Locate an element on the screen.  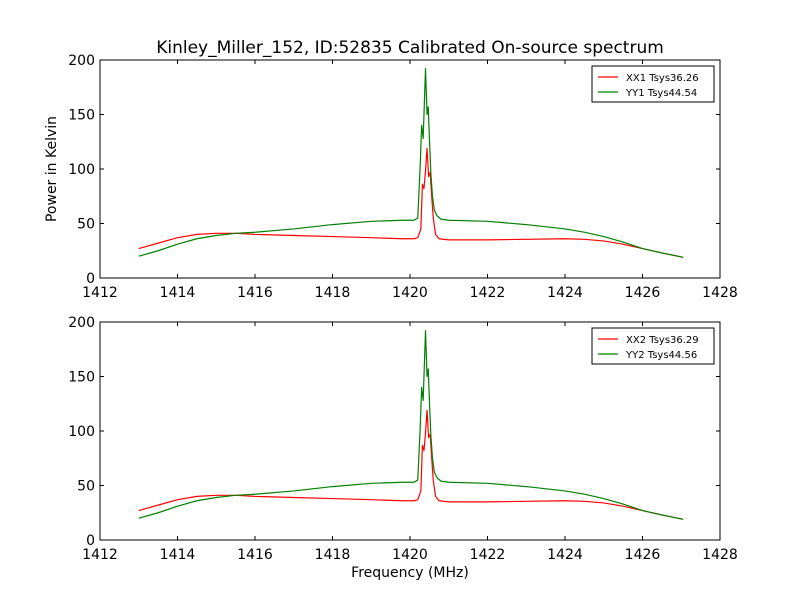
legend-label: XX2 Tsys36.29 is located at coordinates (662, 340).